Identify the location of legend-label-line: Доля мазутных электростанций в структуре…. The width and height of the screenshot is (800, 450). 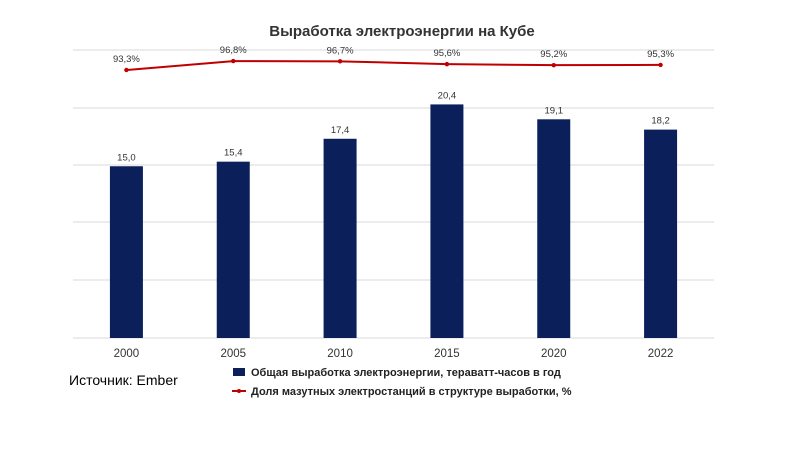
(411, 392).